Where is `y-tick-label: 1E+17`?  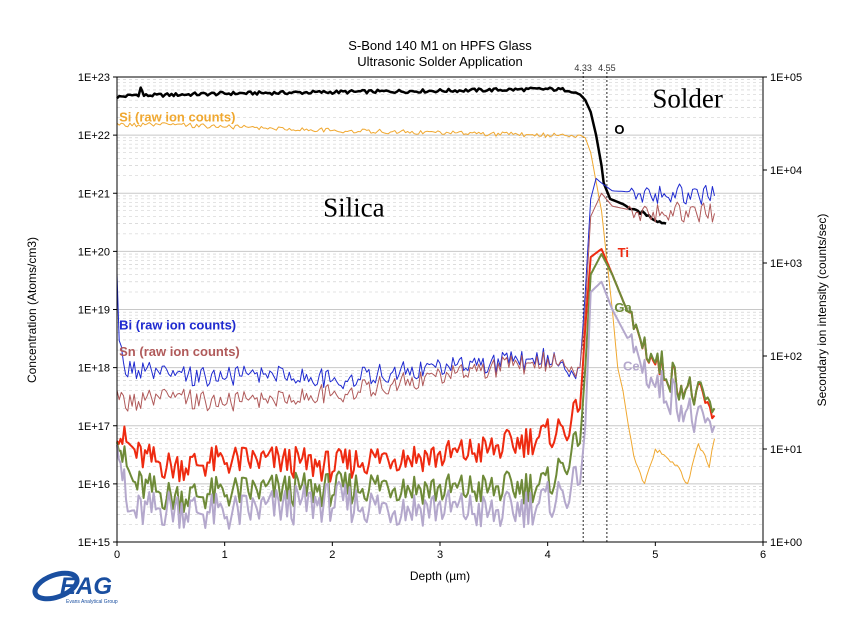
y-tick-label: 1E+17 is located at coordinates (94, 427).